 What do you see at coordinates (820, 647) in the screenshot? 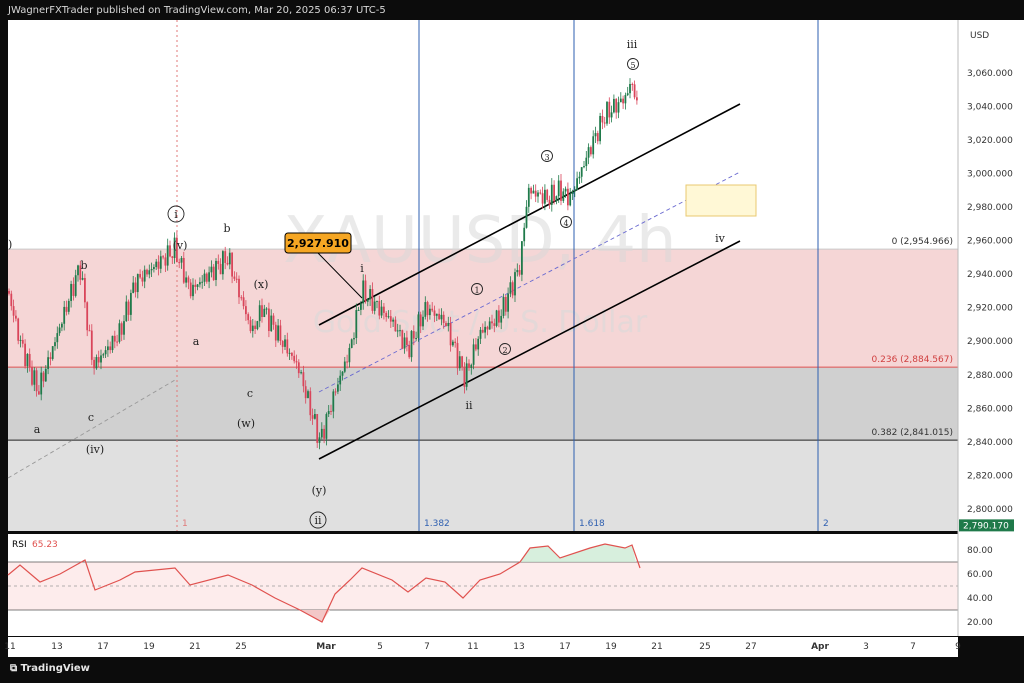
I see `x-tick-label: Apr` at bounding box center [820, 647].